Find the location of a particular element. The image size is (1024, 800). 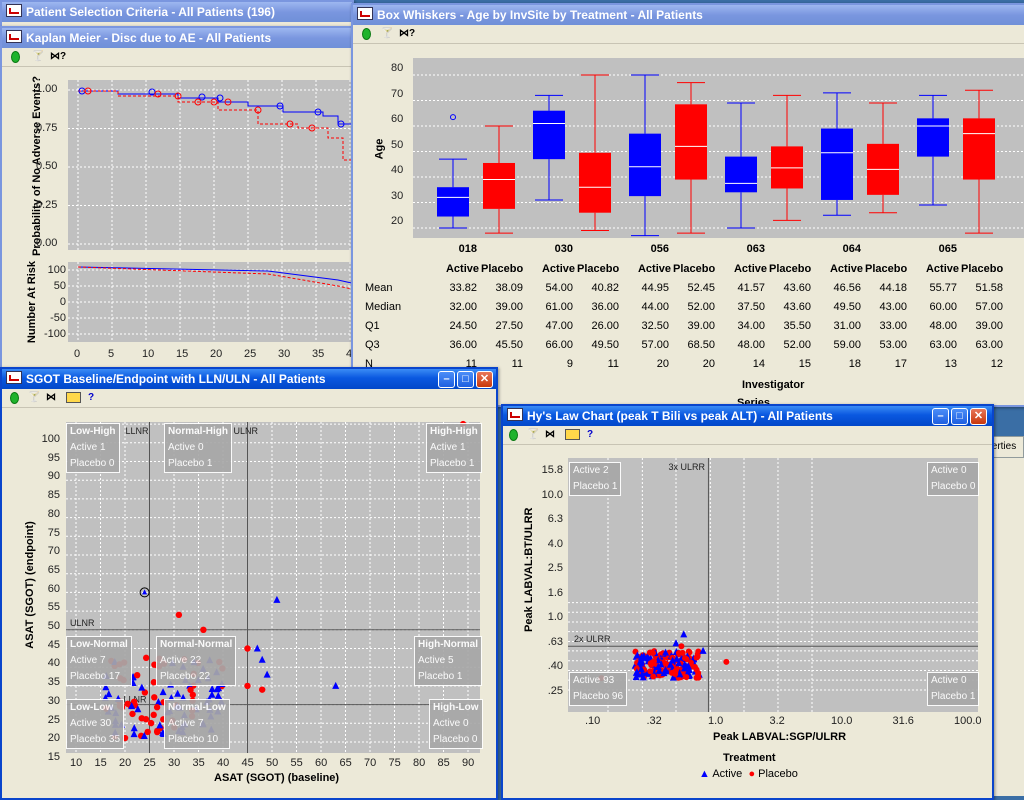

stat-value: 20 is located at coordinates (662, 364).